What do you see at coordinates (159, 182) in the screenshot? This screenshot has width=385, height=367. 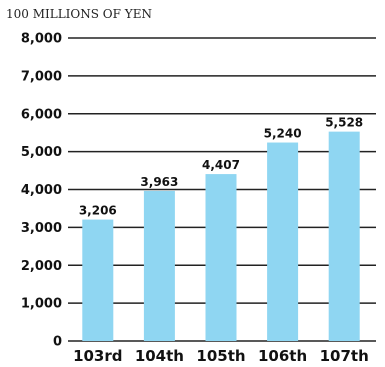 I see `data-label-104th: 3,963` at bounding box center [159, 182].